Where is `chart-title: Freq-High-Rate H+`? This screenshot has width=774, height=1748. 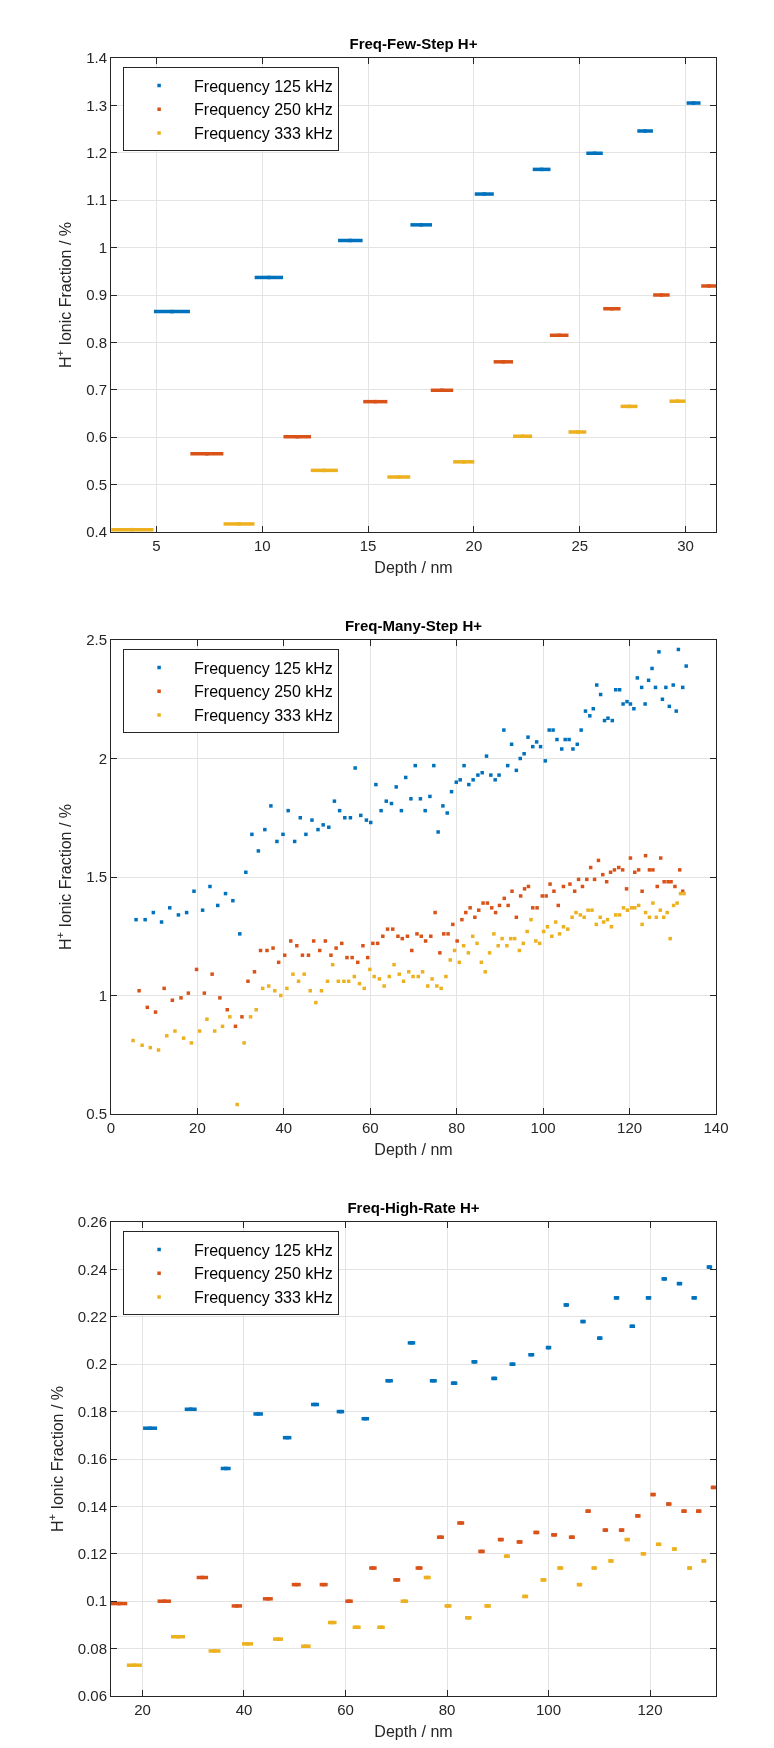 chart-title: Freq-High-Rate H+ is located at coordinates (413, 1208).